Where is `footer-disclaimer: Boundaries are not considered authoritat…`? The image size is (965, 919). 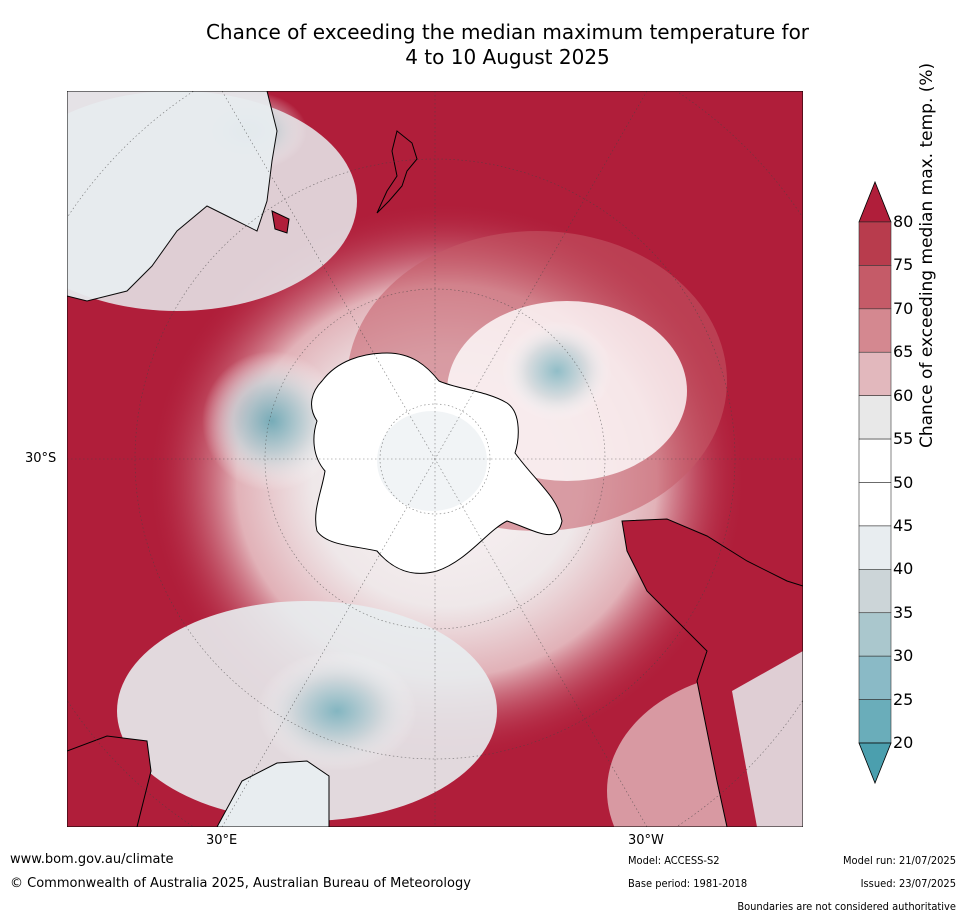 footer-disclaimer: Boundaries are not considered authoritat… is located at coordinates (846, 906).